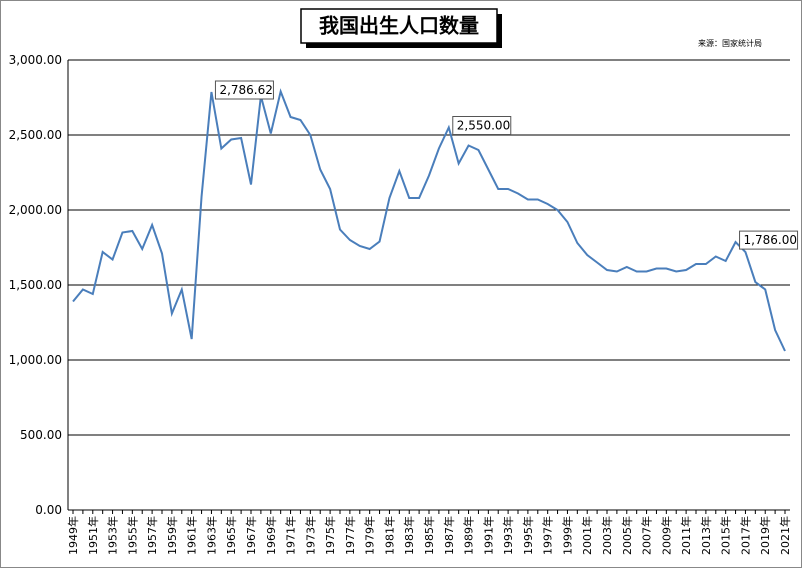 This screenshot has width=802, height=568. I want to click on x-tick-label: 2005年, so click(627, 535).